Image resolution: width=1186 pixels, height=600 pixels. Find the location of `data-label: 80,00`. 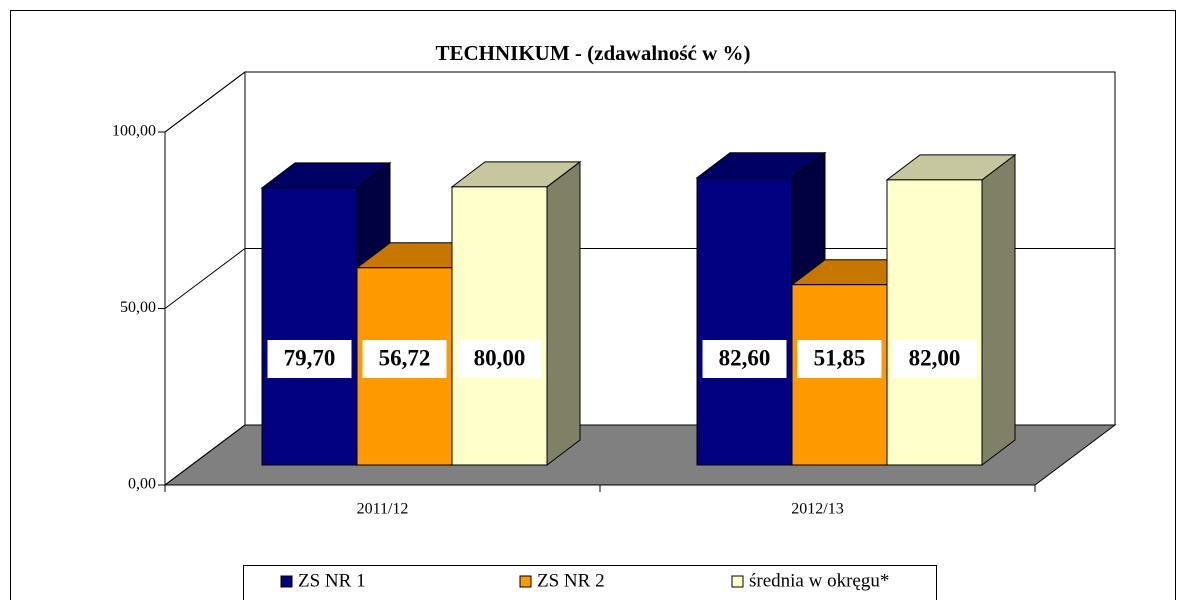

data-label: 80,00 is located at coordinates (500, 357).